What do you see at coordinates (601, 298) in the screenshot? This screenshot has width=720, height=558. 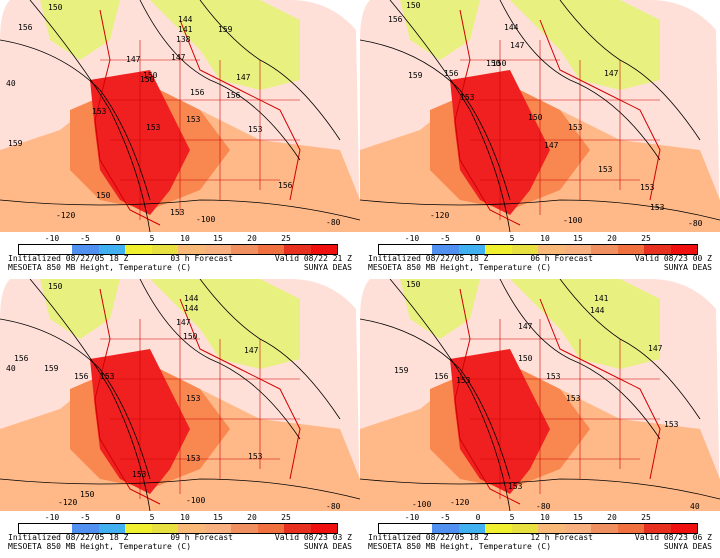 I see `contour-label: 141` at bounding box center [601, 298].